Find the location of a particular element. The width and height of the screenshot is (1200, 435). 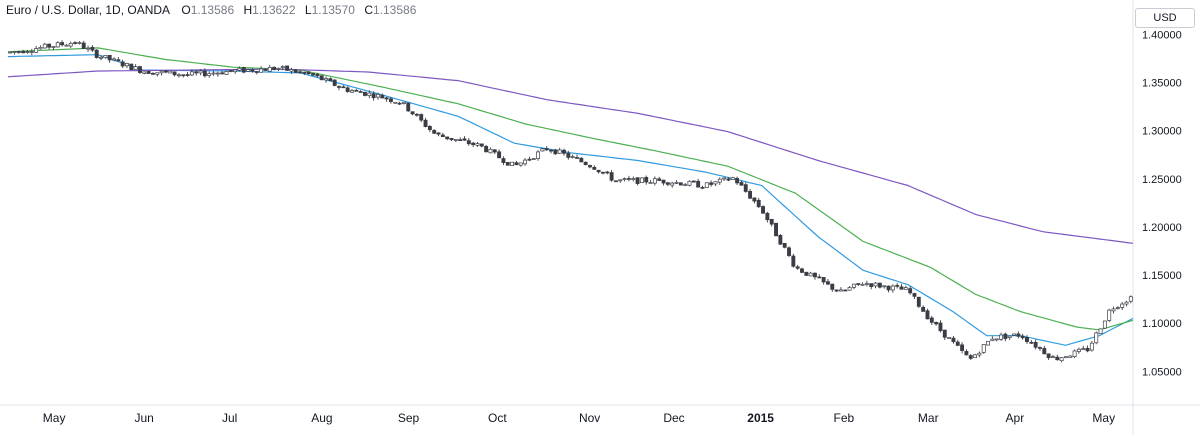

x-tick-label: Dec is located at coordinates (673, 418).